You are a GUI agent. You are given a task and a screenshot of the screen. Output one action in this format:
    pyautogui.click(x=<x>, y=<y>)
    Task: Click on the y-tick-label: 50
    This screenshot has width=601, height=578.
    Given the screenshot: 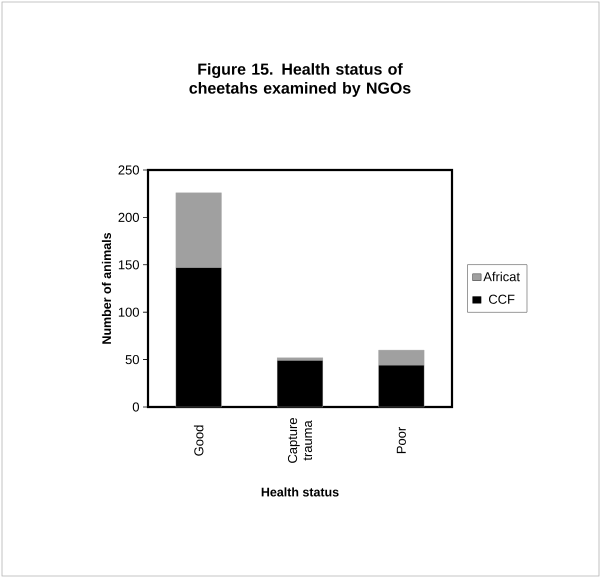 What is the action you would take?
    pyautogui.click(x=132, y=359)
    